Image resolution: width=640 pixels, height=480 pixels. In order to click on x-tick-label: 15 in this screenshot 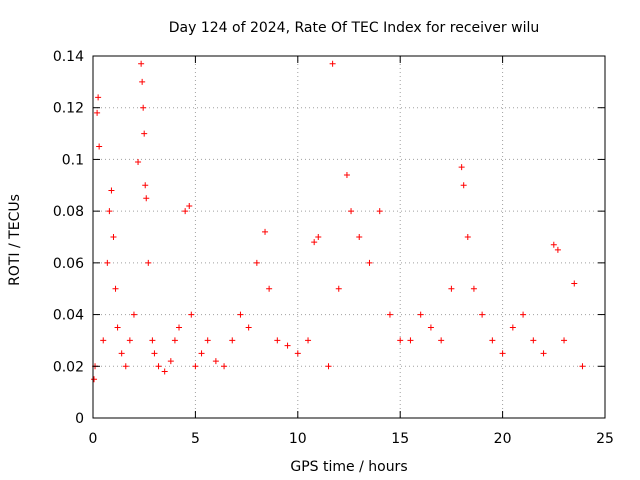, I will do `click(400, 439)`.